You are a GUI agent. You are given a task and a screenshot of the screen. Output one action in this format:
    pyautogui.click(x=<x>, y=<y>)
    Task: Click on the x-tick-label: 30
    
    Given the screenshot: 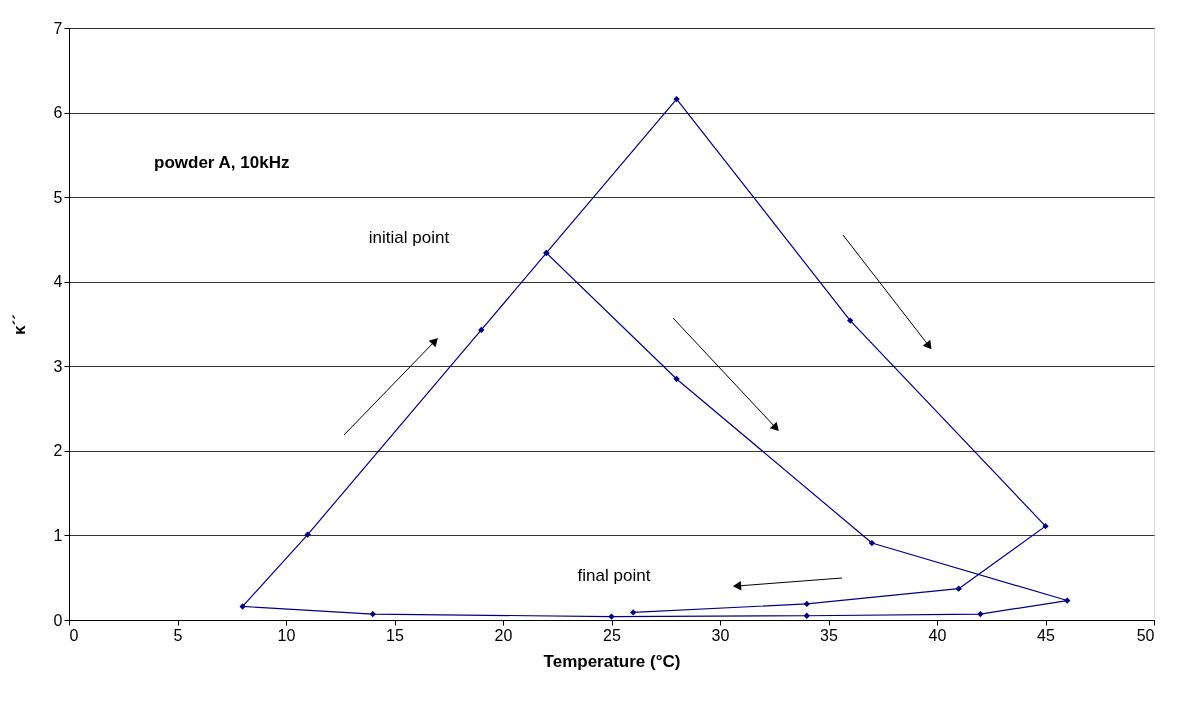 What is the action you would take?
    pyautogui.click(x=720, y=635)
    